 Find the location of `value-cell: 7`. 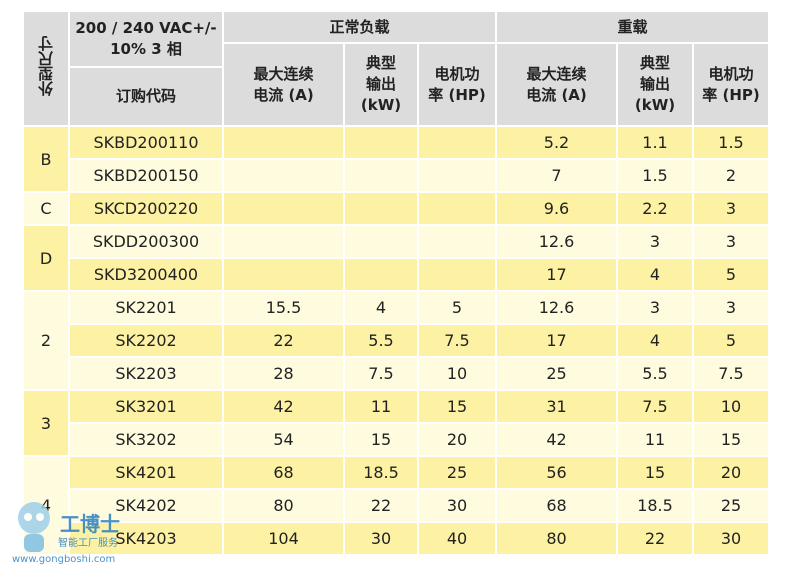

value-cell: 7 is located at coordinates (556, 175).